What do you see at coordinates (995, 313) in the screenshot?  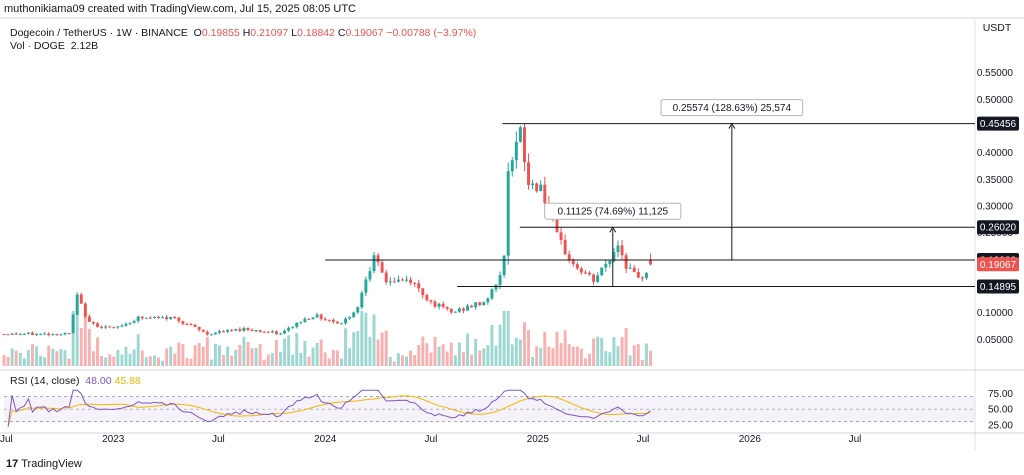 I see `y-tick-label: 0.10000` at bounding box center [995, 313].